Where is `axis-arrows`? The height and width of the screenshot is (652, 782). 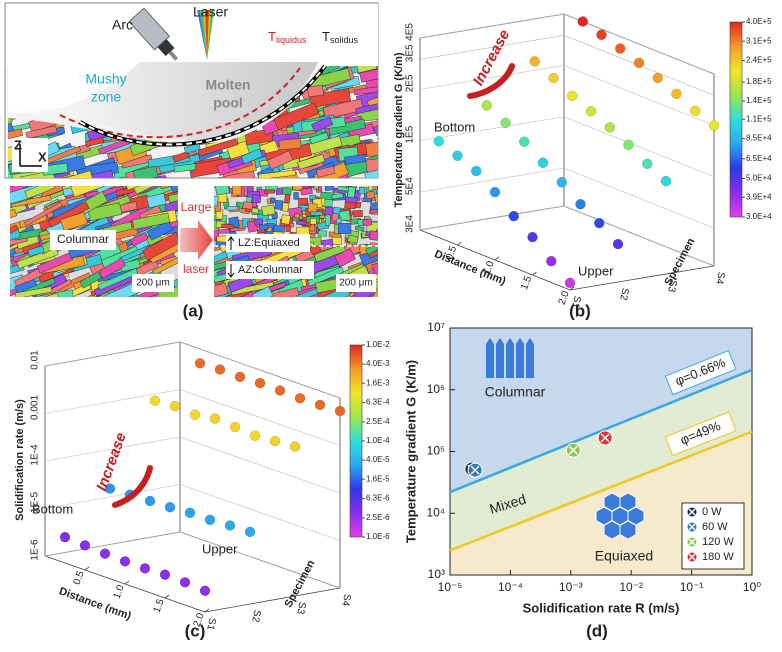 axis-arrows is located at coordinates (30, 155).